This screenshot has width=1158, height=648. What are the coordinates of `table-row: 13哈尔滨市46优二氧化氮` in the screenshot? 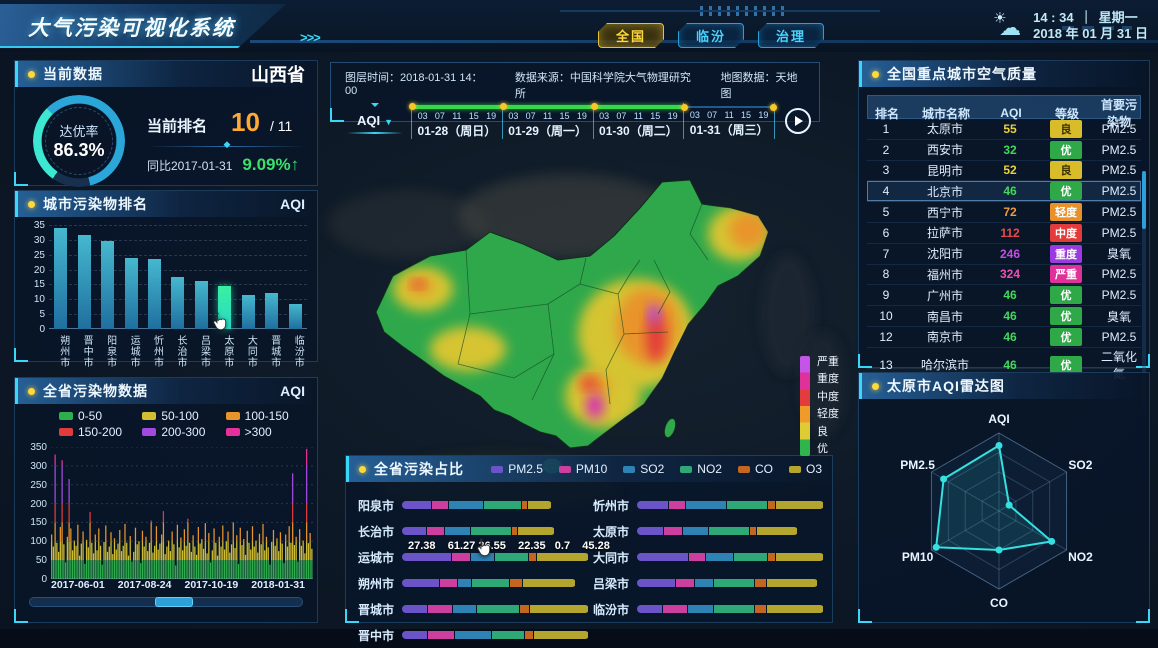 It's located at (1004, 358).